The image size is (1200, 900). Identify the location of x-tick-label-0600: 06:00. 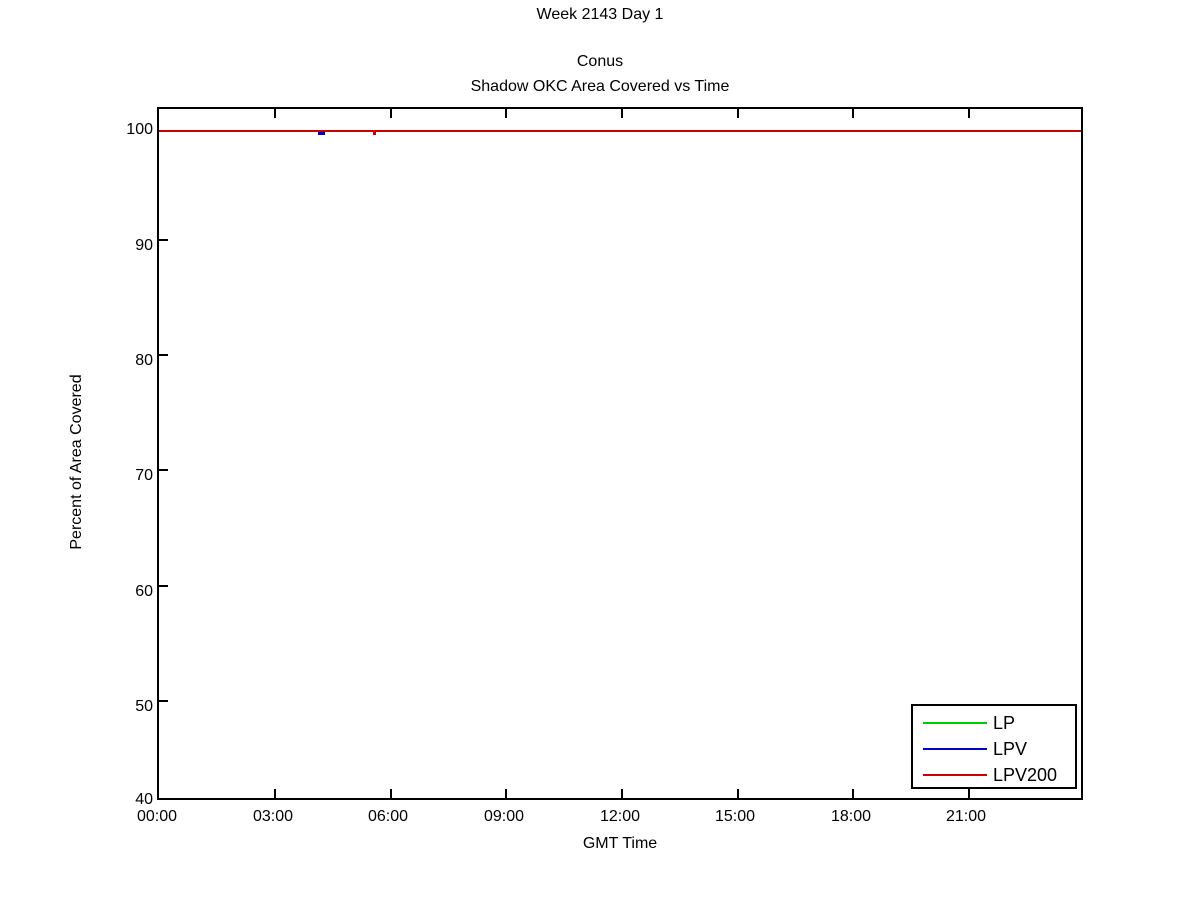
(388, 816).